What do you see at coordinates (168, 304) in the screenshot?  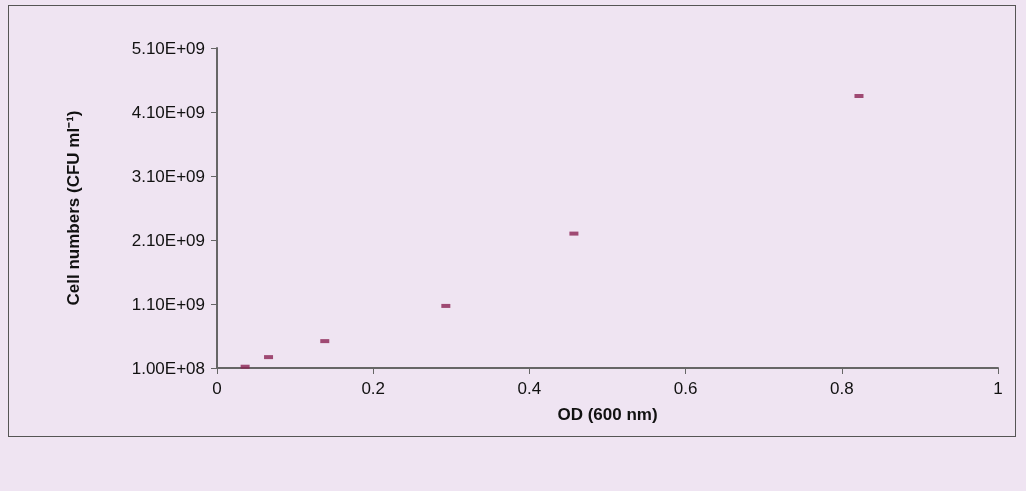 I see `y-tick-label: 1.10E+09` at bounding box center [168, 304].